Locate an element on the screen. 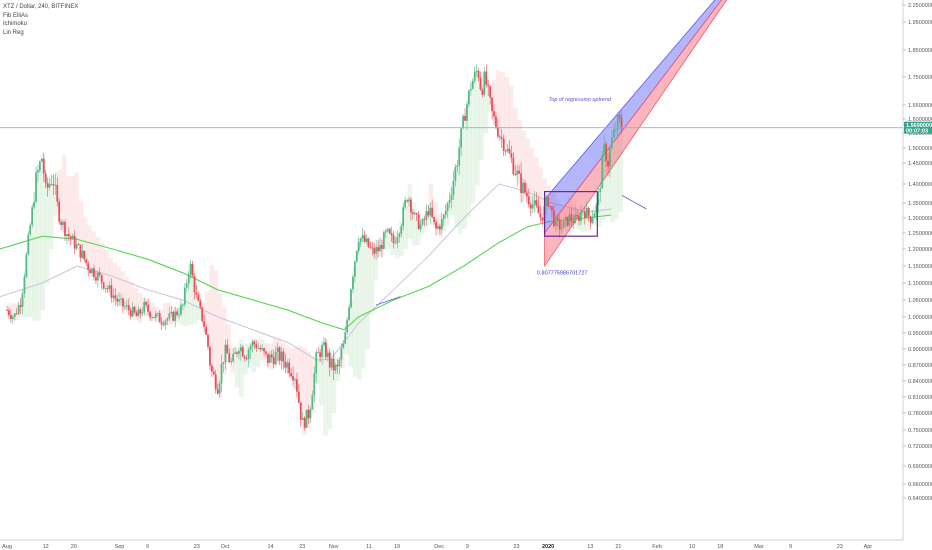 Image resolution: width=932 pixels, height=550 pixels. price-tick-label: 1.05000000 is located at coordinates (920, 301).